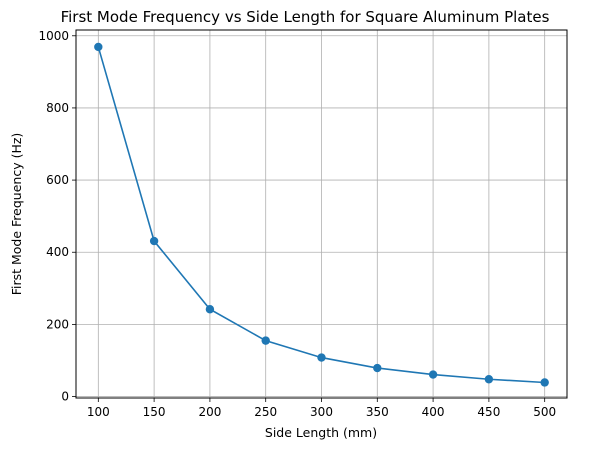 This screenshot has height=450, width=600. I want to click on x-axis-label: Side Length (mm), so click(321, 432).